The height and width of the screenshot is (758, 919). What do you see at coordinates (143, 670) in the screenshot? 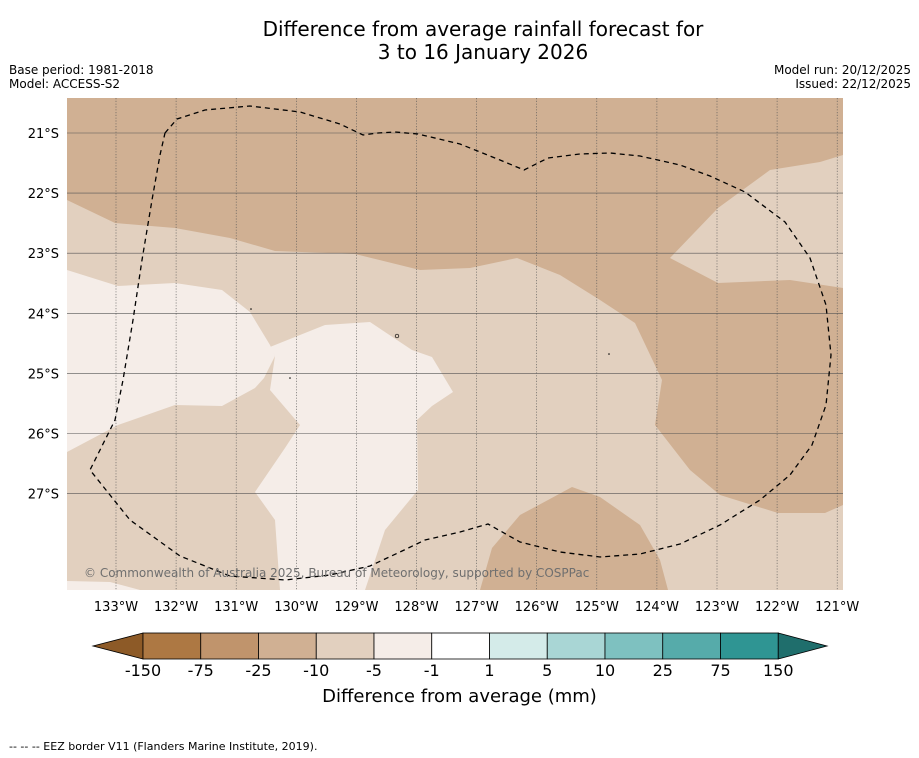
I see `colorbar-tick-label: -150` at bounding box center [143, 670].